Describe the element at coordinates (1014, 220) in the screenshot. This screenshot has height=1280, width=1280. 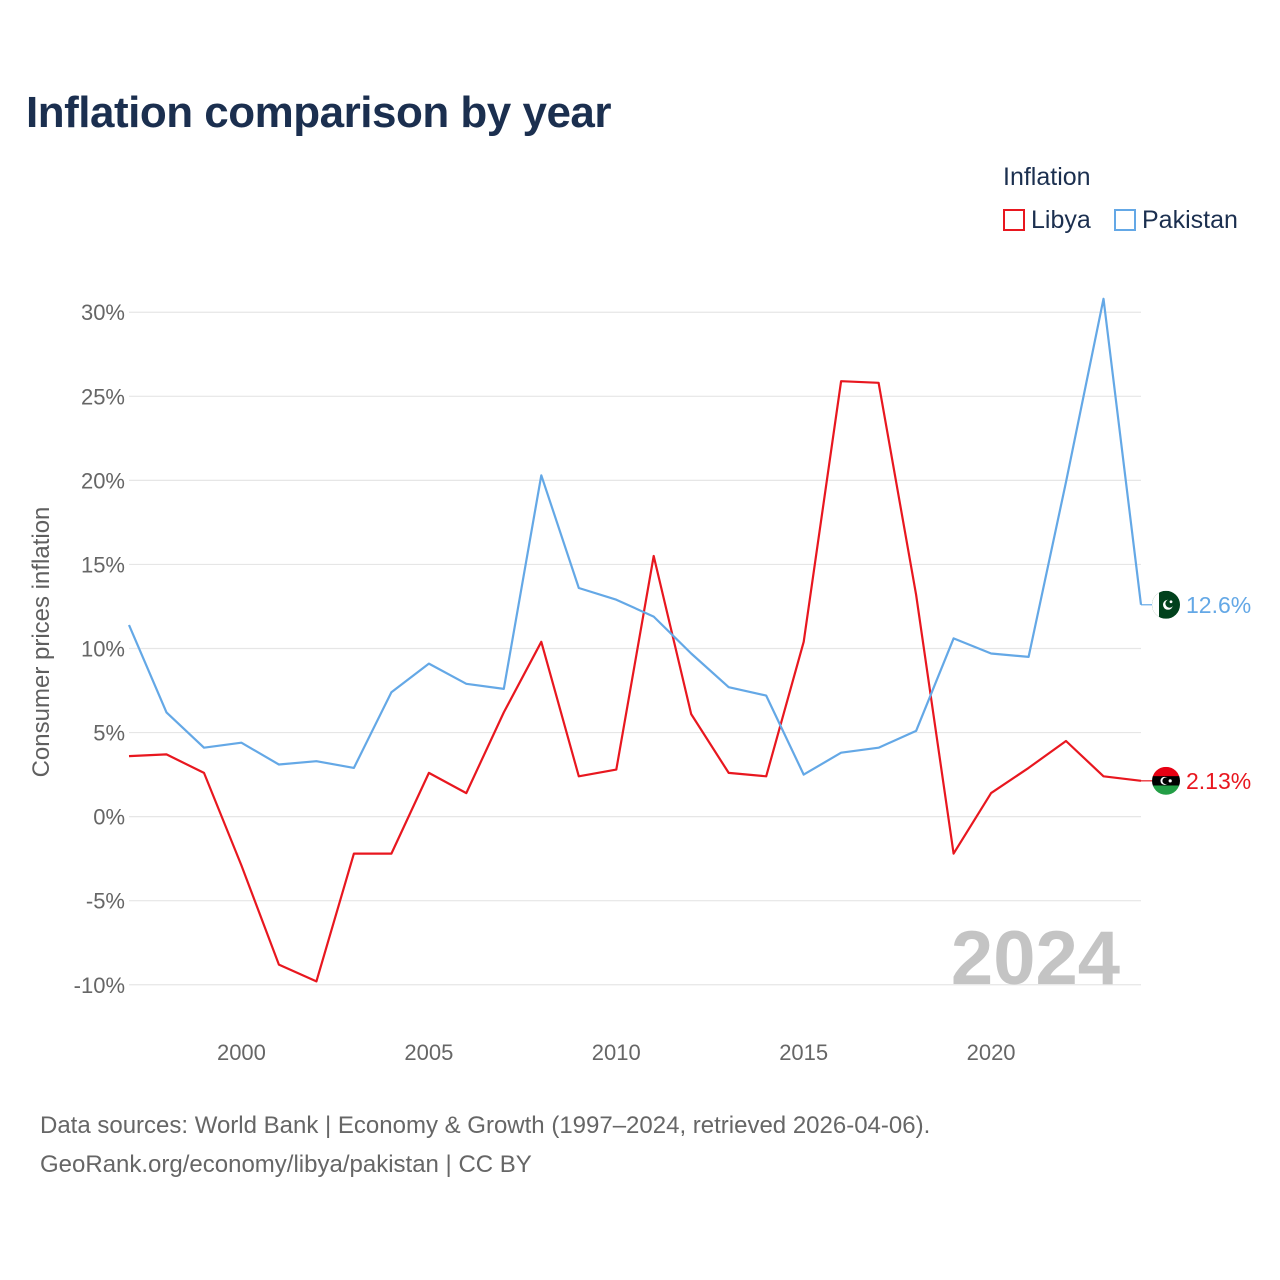
I see `legend-swatch-libya` at that location.